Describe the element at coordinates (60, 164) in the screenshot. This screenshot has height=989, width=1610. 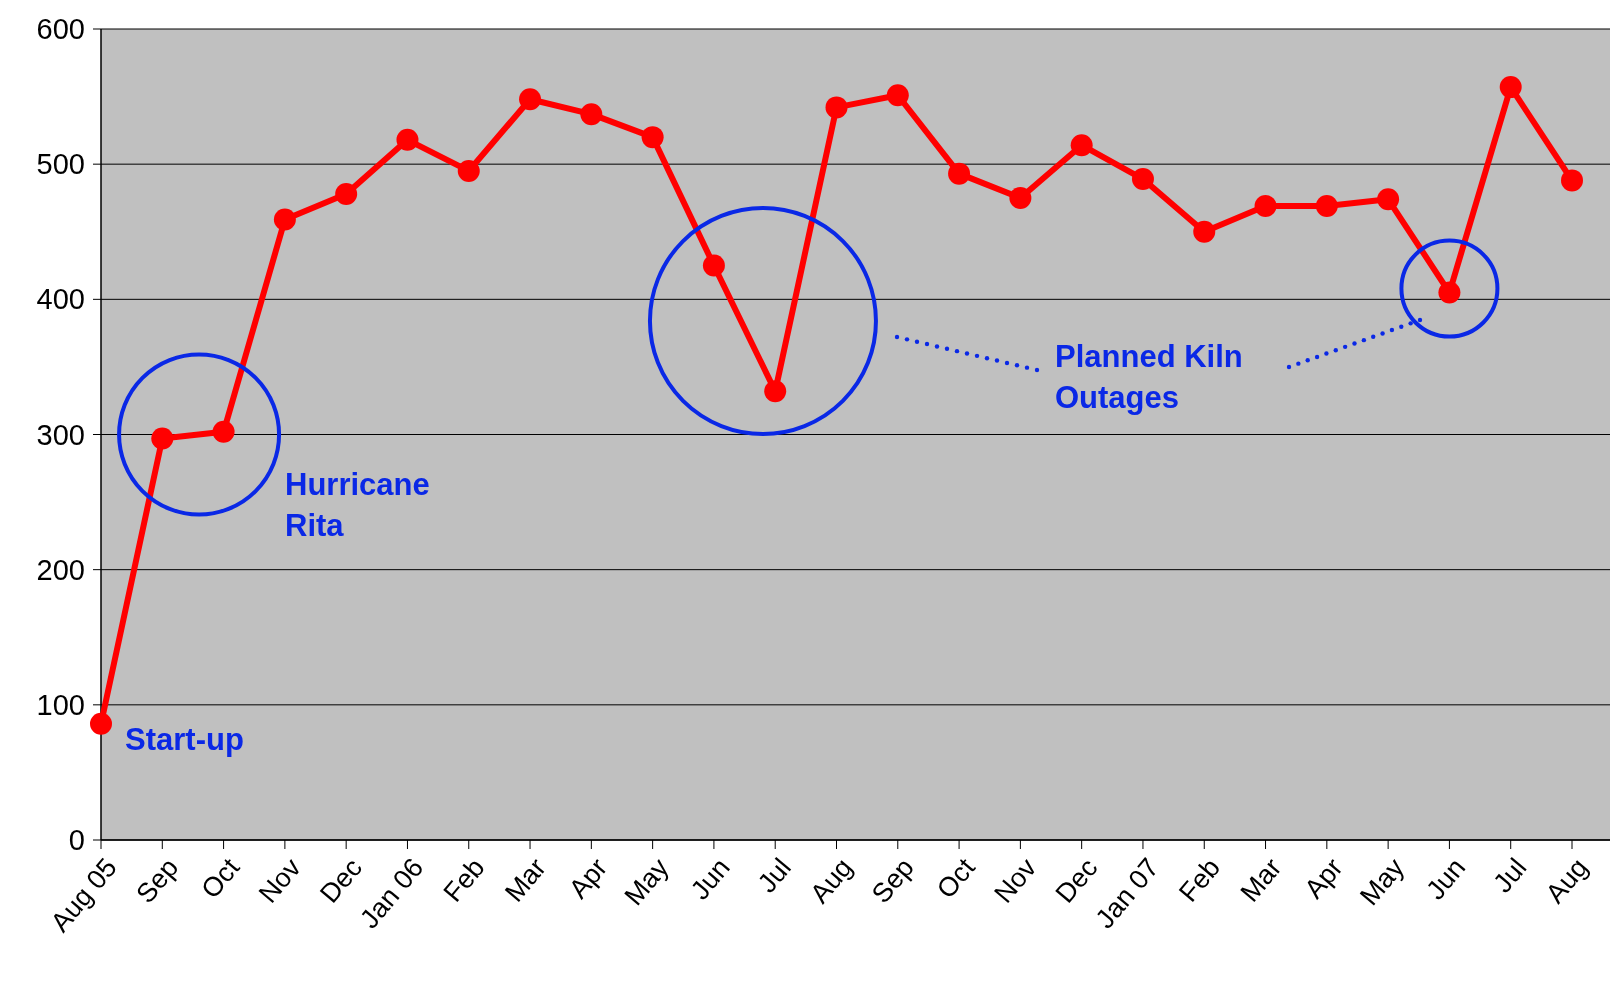
I see `y-tick-label: 500` at that location.